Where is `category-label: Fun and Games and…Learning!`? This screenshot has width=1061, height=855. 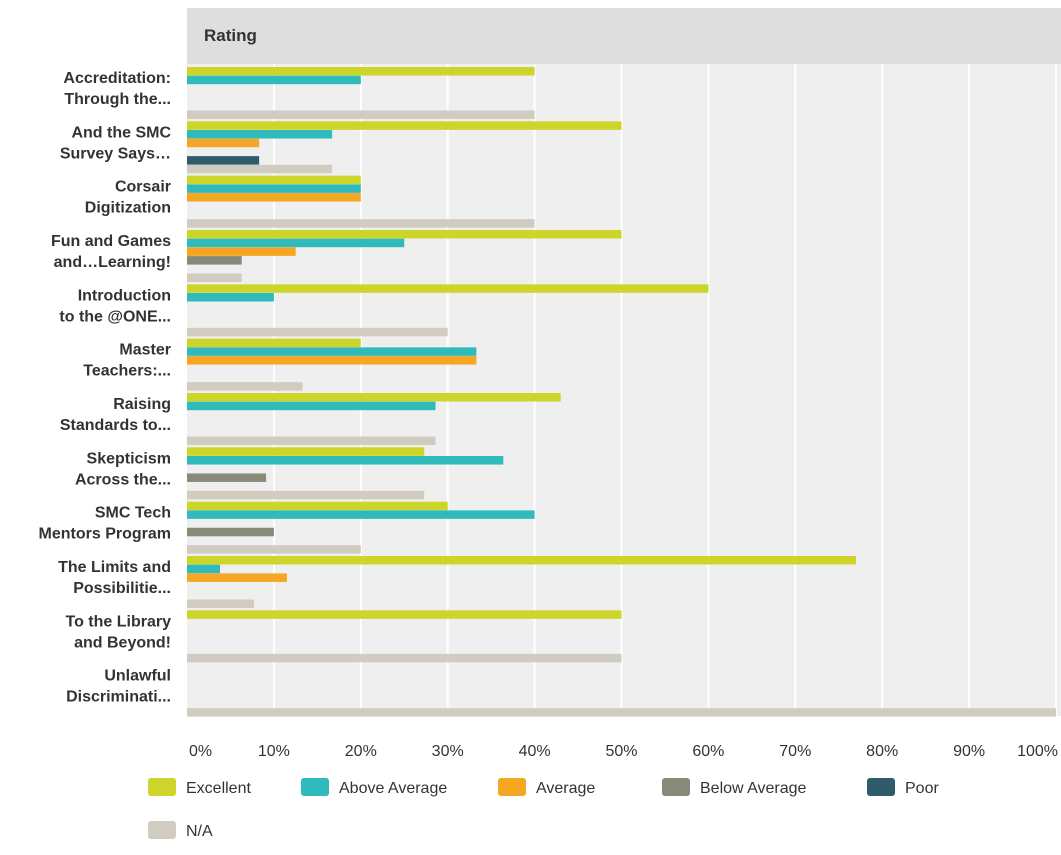 category-label: Fun and Games and…Learning! is located at coordinates (111, 252).